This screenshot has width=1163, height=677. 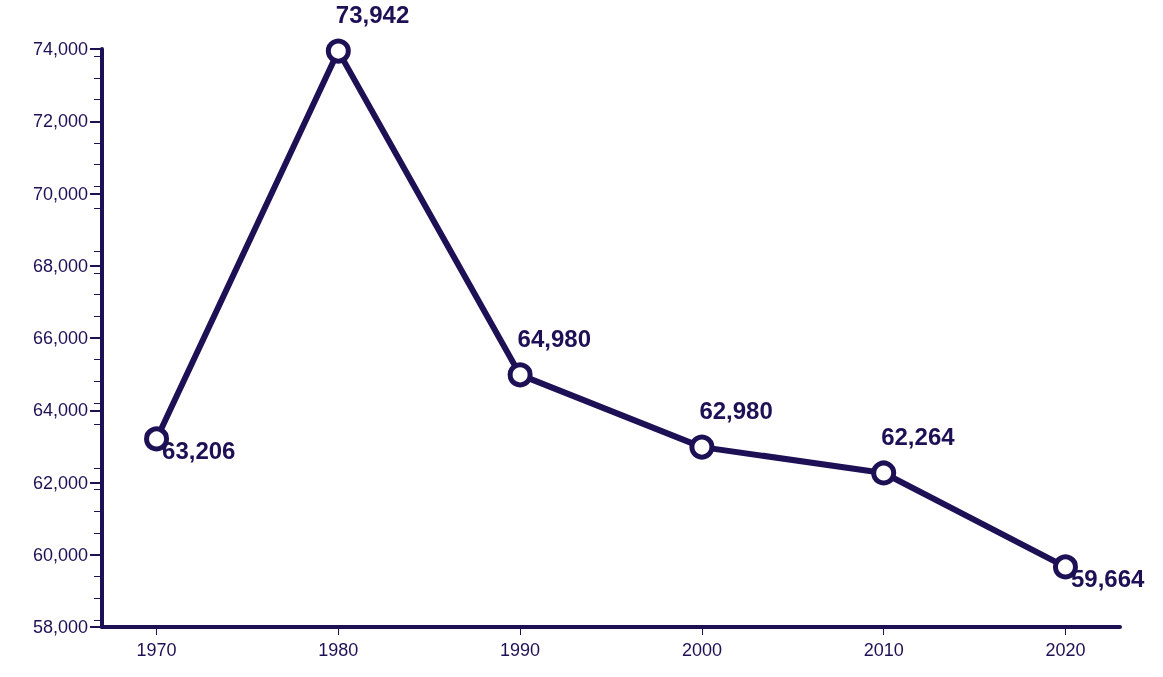 What do you see at coordinates (199, 450) in the screenshot?
I see `data-label: 63,206` at bounding box center [199, 450].